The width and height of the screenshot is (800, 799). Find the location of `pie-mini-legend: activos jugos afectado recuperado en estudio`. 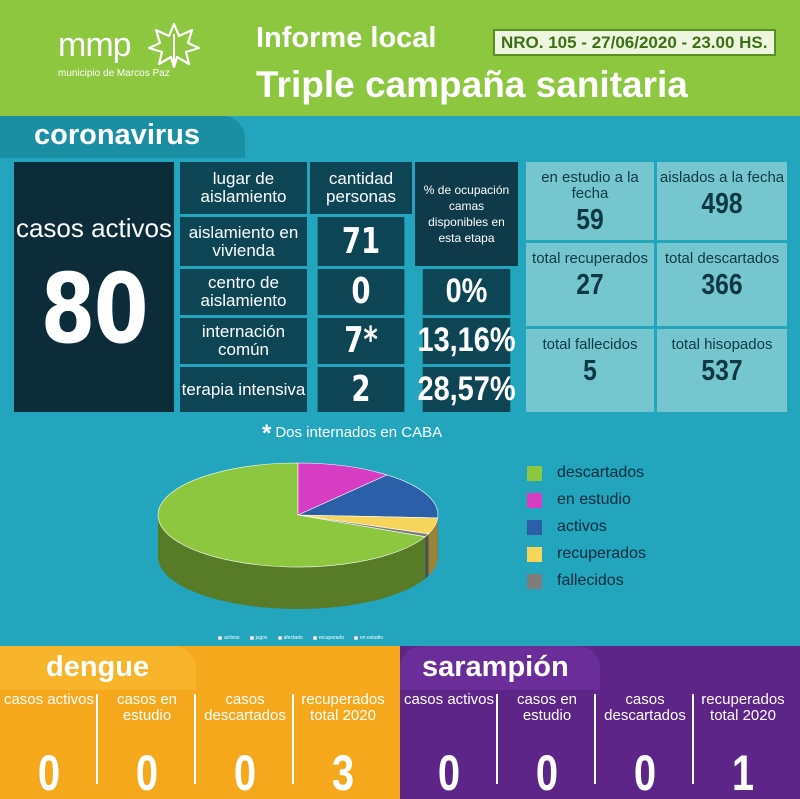

pie-mini-legend: activos jugos afectado recuperado en estudio is located at coordinates (300, 638).